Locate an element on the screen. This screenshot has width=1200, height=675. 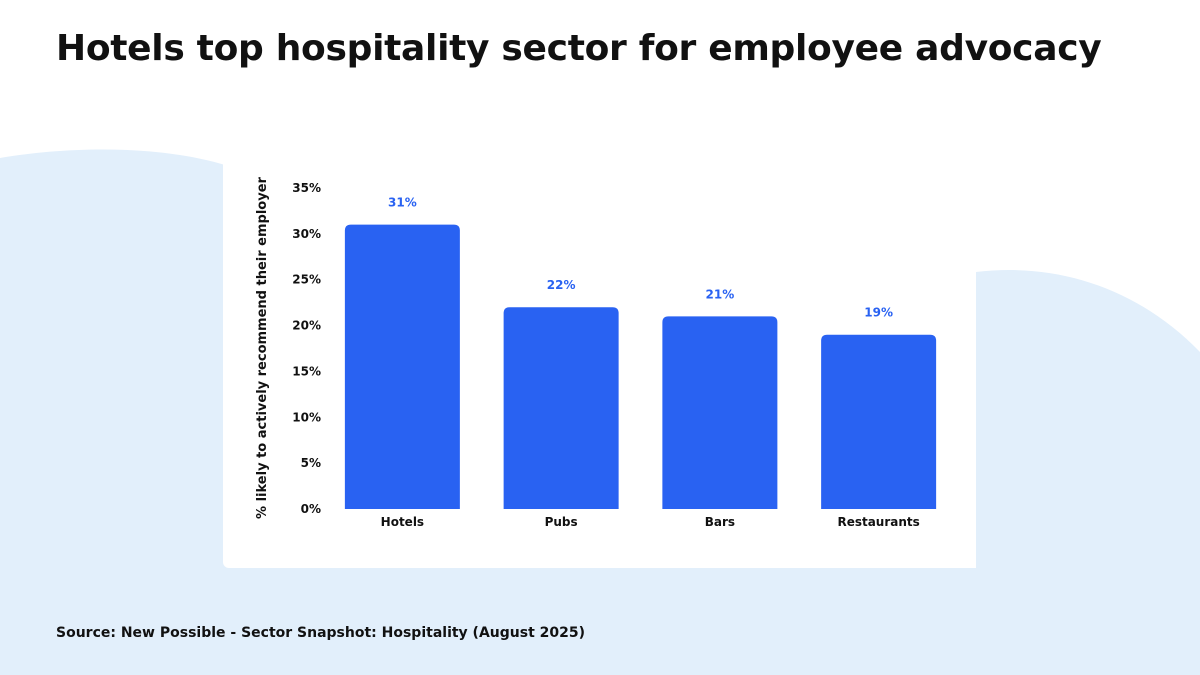
y-tick-label: 10% is located at coordinates (306, 417).